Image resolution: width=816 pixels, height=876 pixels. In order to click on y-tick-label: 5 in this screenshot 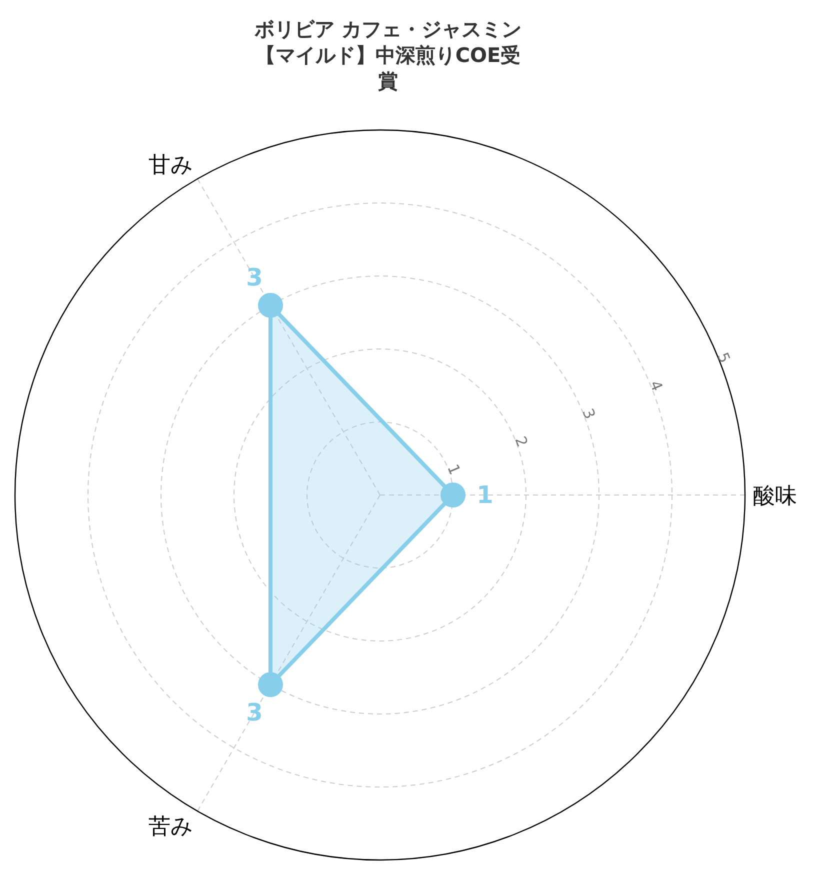, I will do `click(724, 358)`.